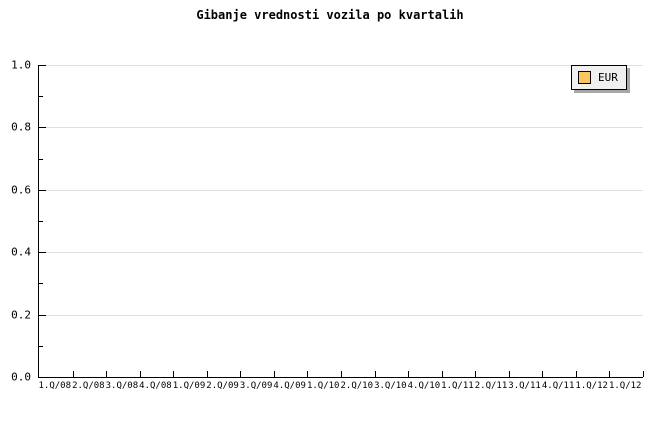 The image size is (660, 440). Describe the element at coordinates (21, 252) in the screenshot. I see `y-axis-tick-label: 0.4` at that location.